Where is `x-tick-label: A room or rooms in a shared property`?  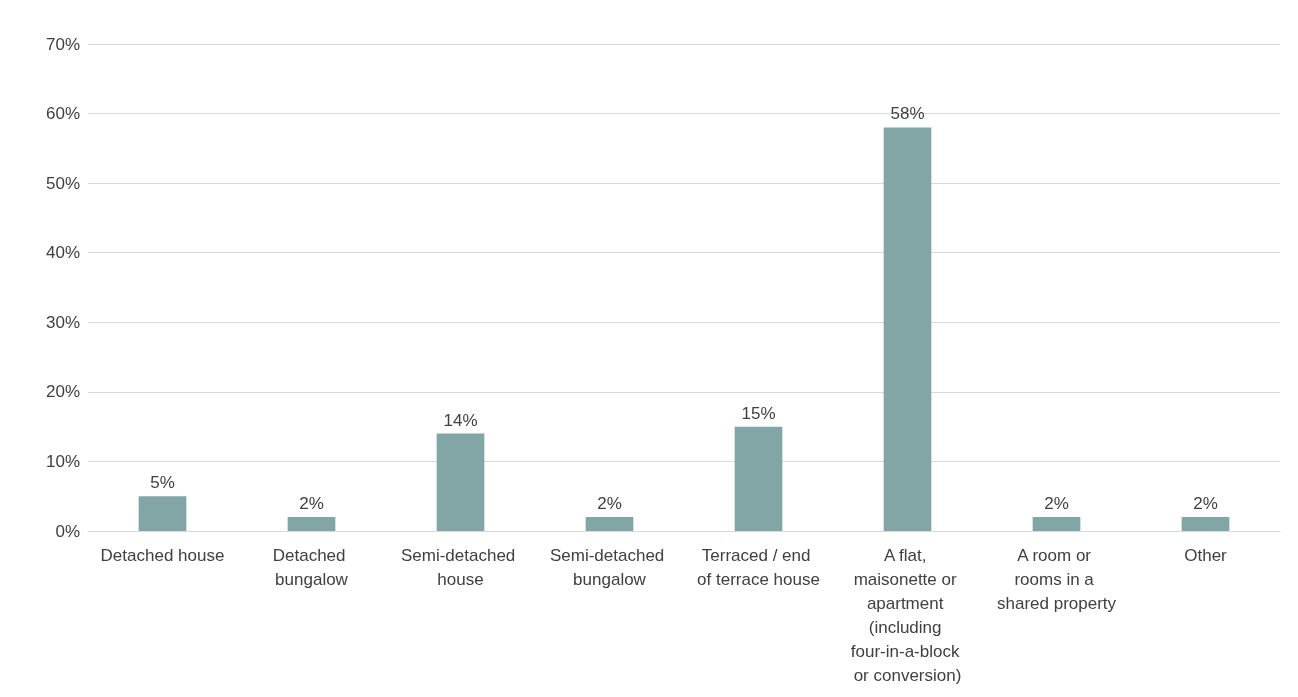
x-tick-label: A room or rooms in a shared property is located at coordinates (1056, 579).